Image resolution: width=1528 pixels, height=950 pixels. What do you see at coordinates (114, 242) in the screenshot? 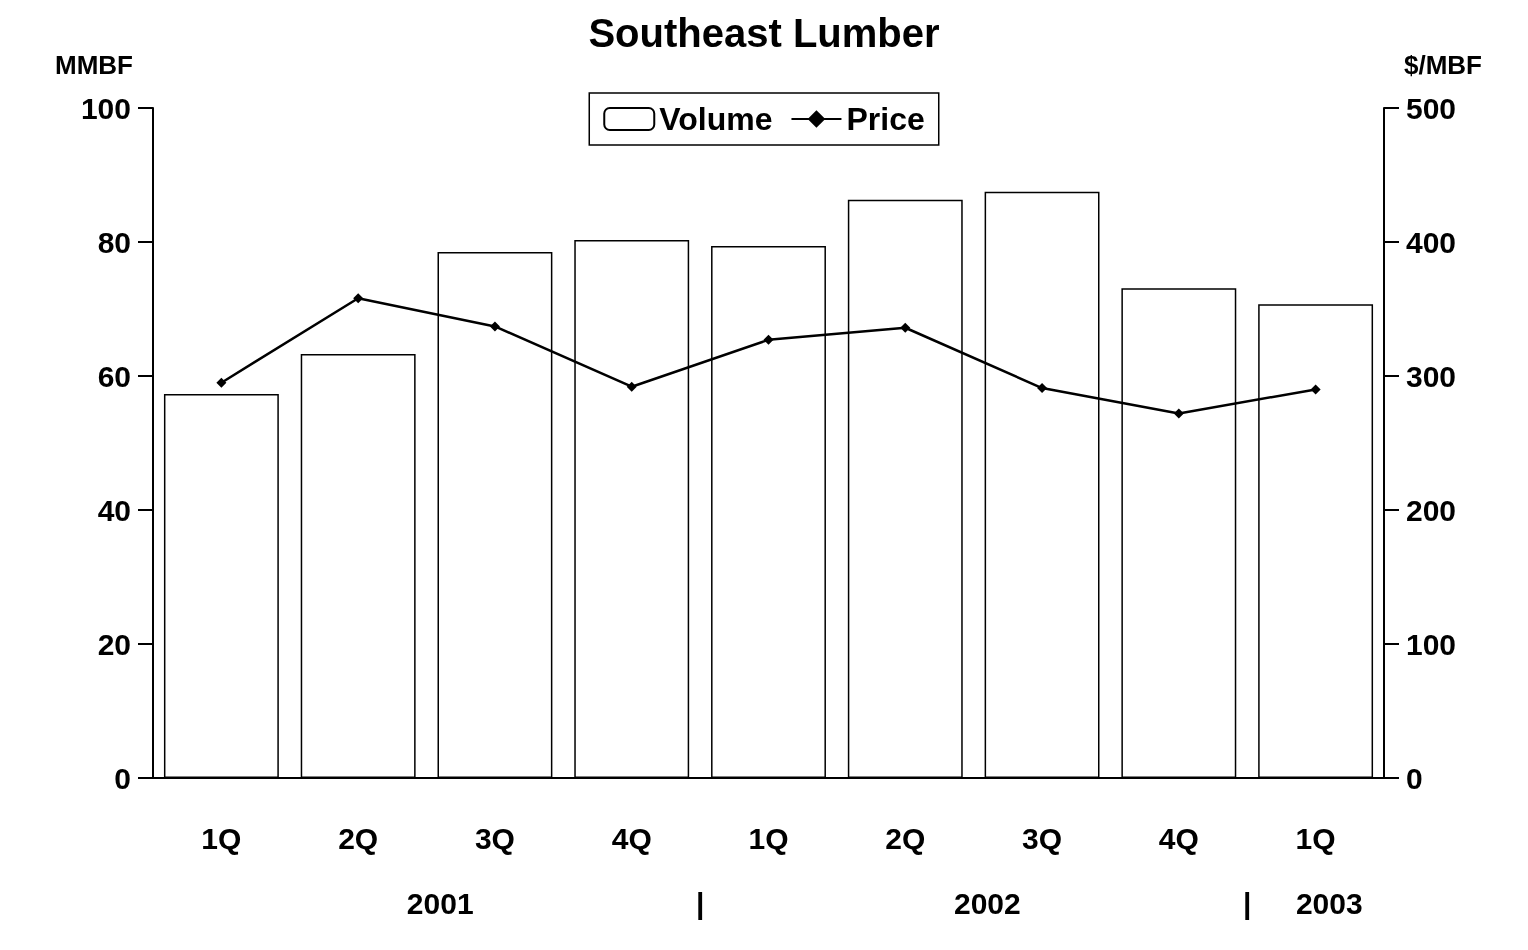
I see `y-tick-label: 80` at bounding box center [114, 242].